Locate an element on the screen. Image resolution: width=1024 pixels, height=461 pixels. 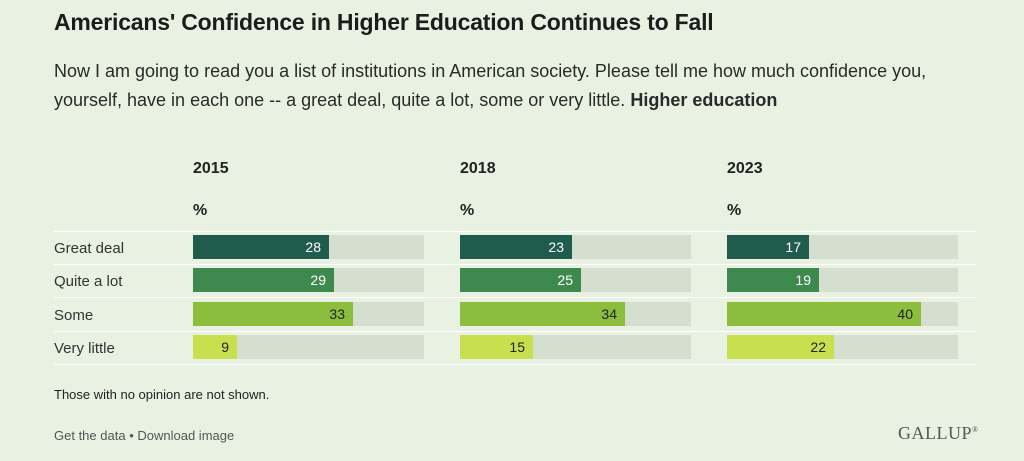
bar-track: 40 is located at coordinates (842, 314).